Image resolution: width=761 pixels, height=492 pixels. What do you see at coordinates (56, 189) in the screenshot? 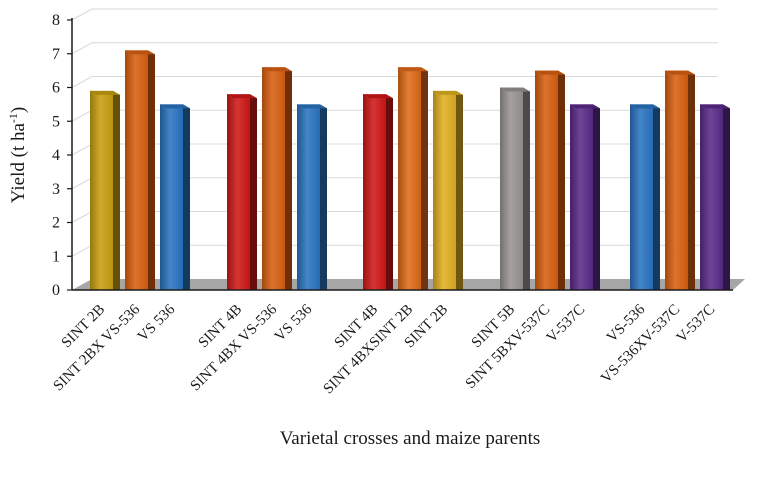
I see `y-tick-label: 3` at bounding box center [56, 189].